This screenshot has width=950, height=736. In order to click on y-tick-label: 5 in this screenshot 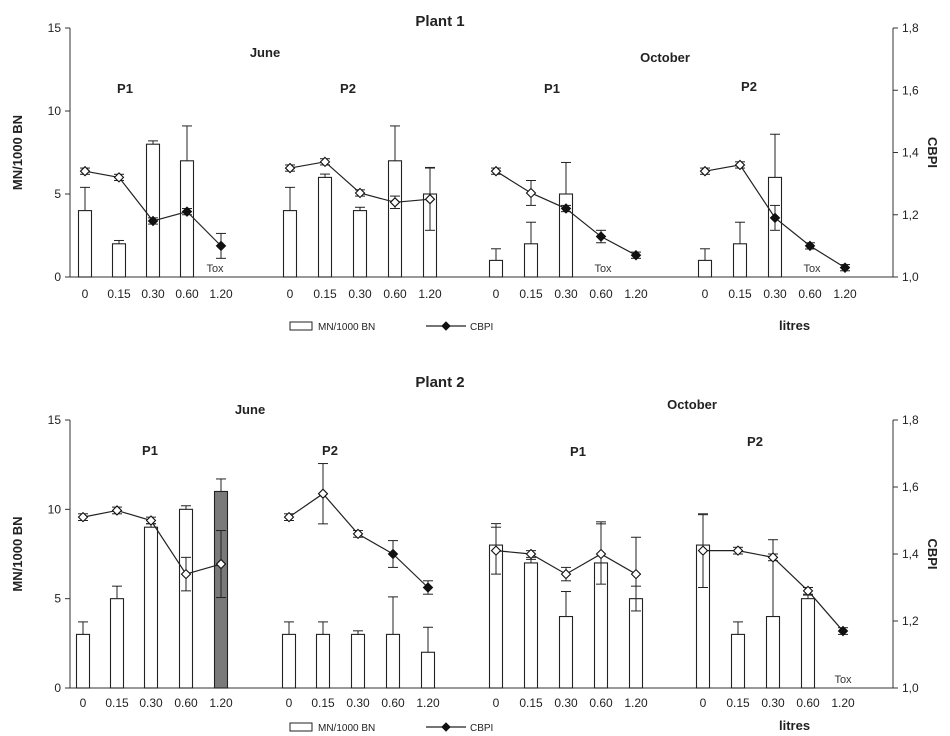, I will do `click(57, 599)`.